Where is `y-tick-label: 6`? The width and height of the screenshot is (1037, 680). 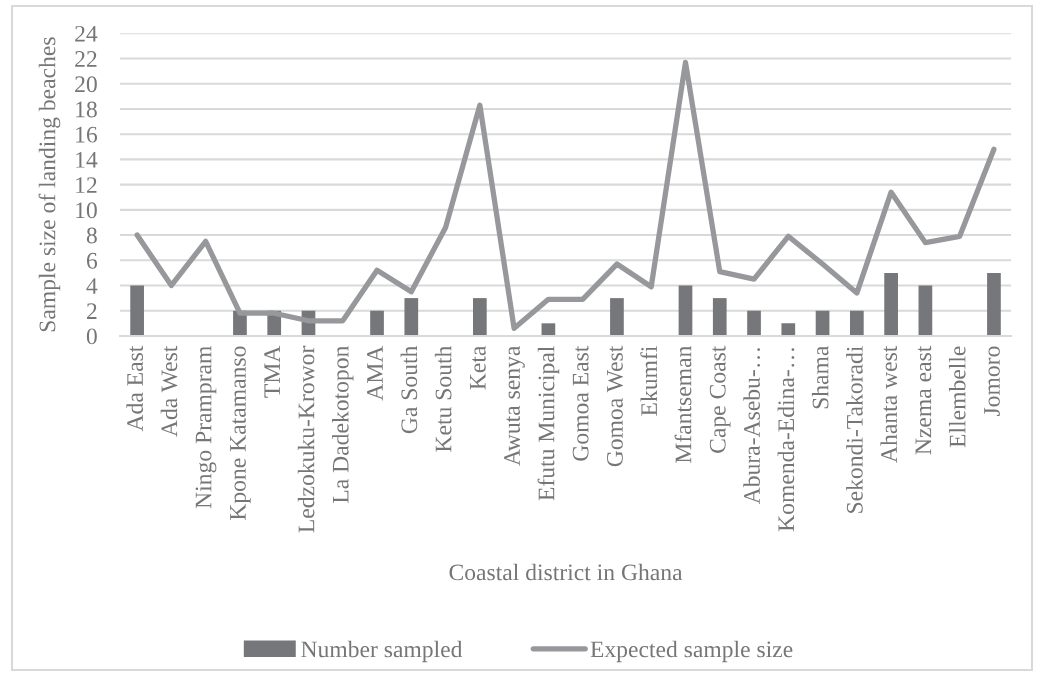 y-tick-label: 6 is located at coordinates (92, 260).